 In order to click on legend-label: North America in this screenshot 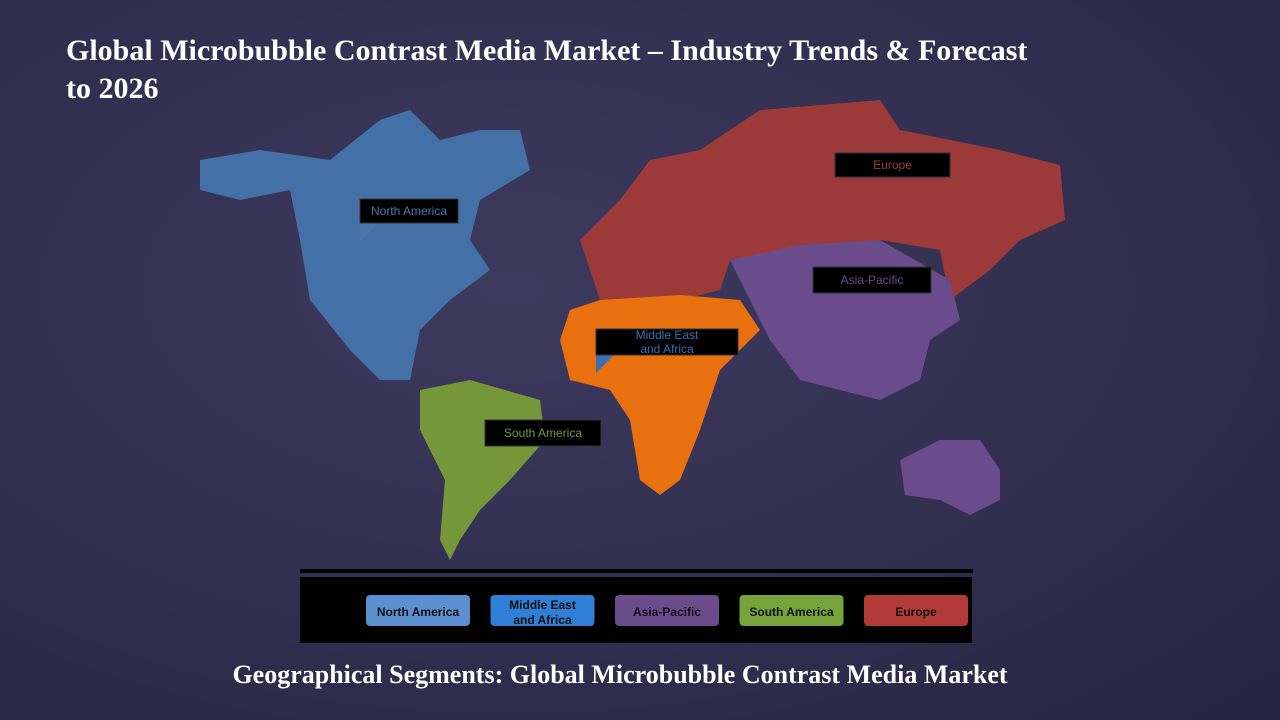, I will do `click(418, 612)`.